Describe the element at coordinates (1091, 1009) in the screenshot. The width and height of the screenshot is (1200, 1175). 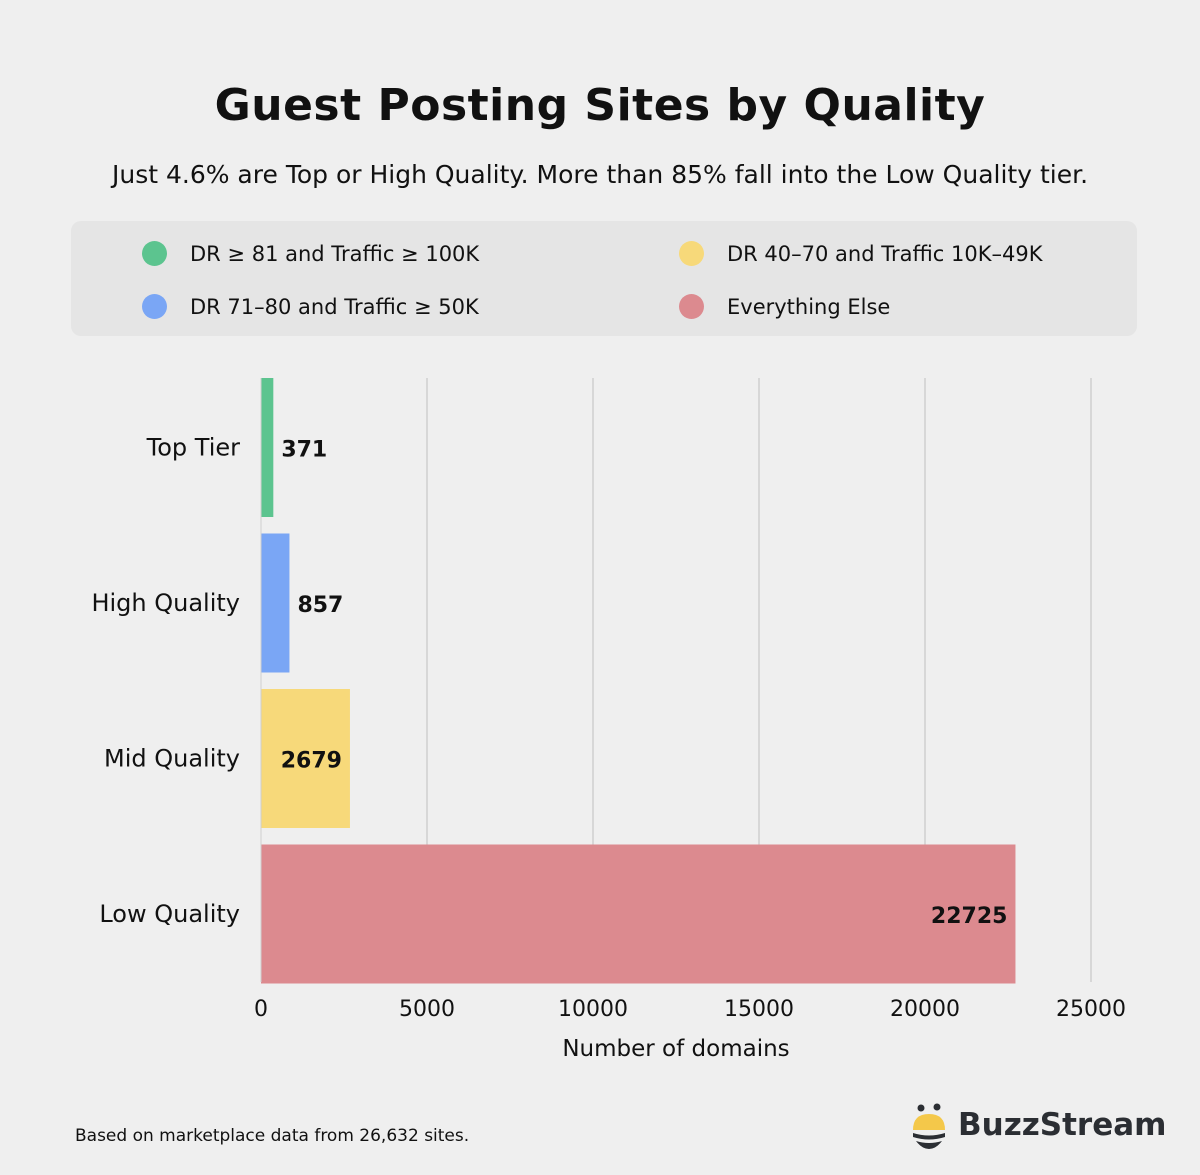
I see `x-tick-label: 25000` at that location.